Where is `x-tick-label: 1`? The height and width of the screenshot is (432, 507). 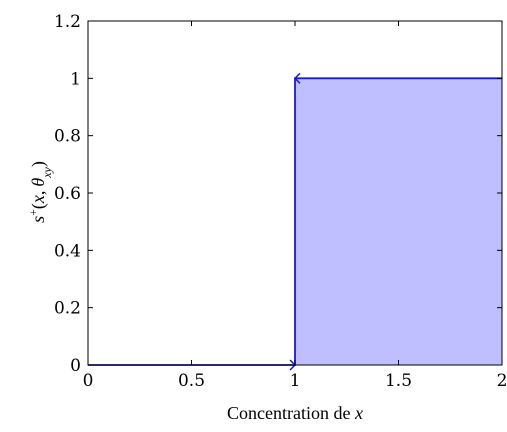 x-tick-label: 1 is located at coordinates (295, 381).